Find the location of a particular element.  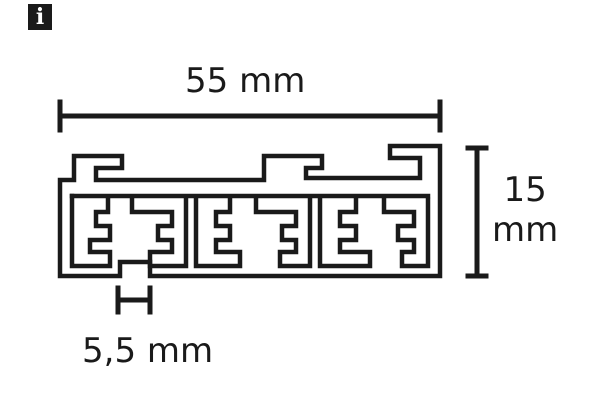

width-label: 55 mm is located at coordinates (245, 81).